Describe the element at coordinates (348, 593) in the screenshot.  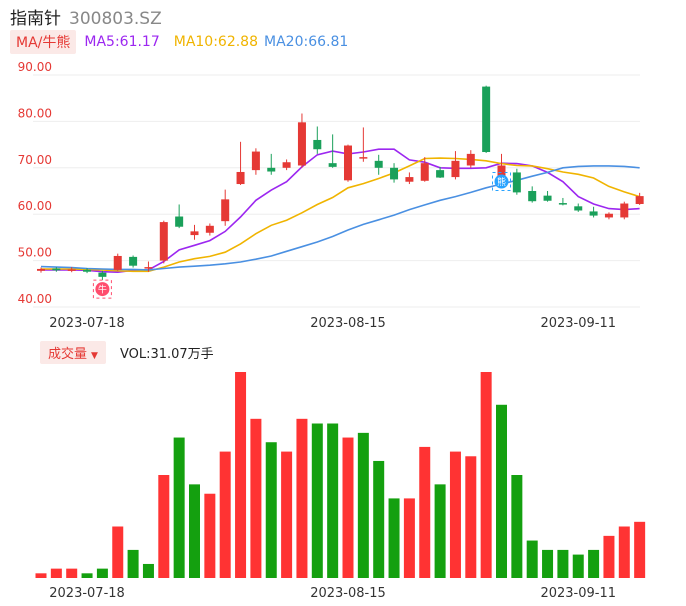
I see `x-tick-label: 2023-08-15` at that location.